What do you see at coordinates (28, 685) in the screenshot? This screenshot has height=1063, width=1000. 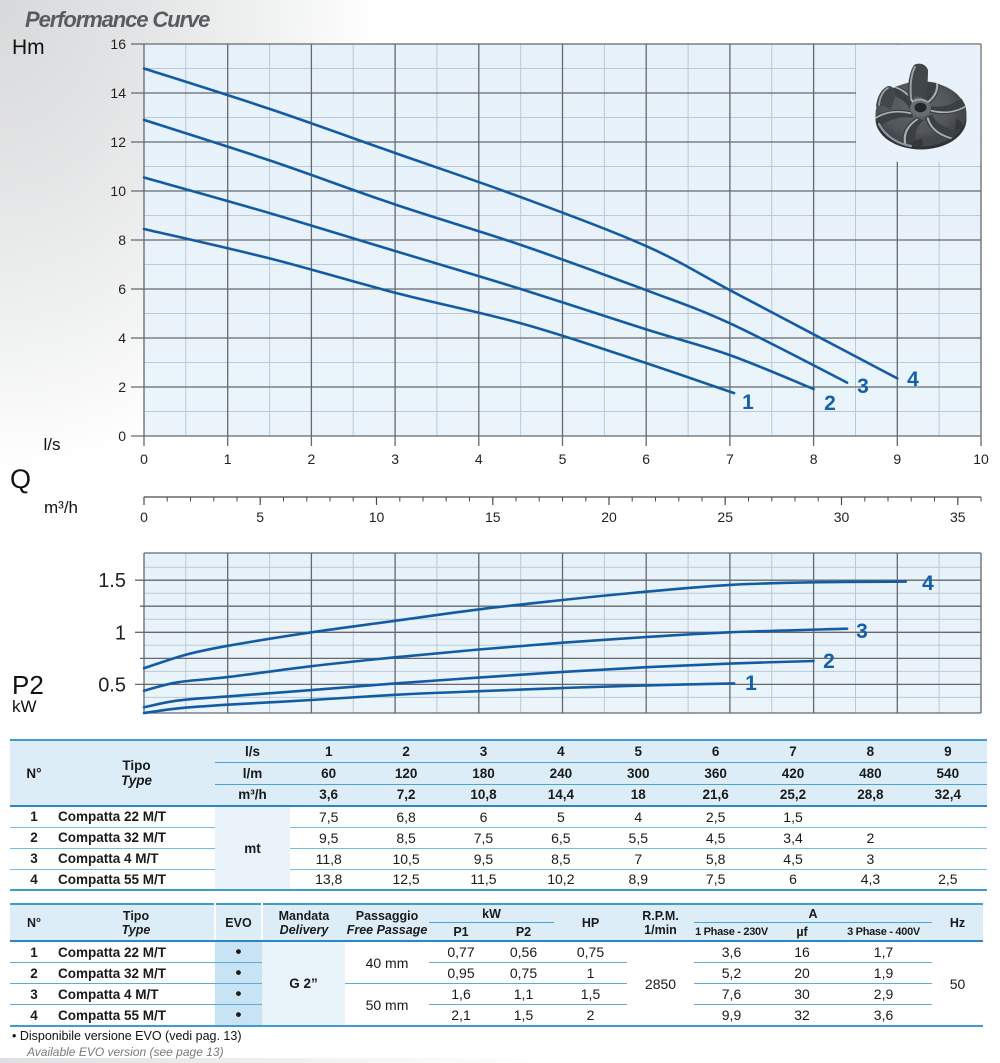 I see `svg-text: P2` at bounding box center [28, 685].